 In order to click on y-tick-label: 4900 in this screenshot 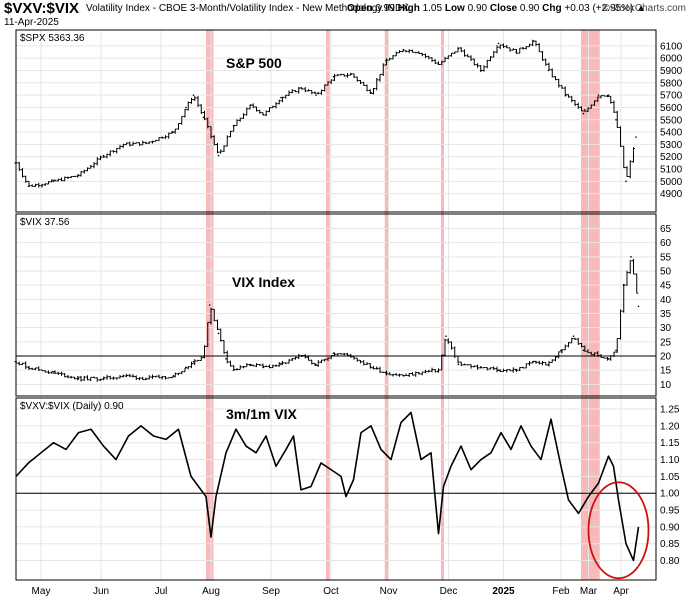, I will do `click(671, 194)`.